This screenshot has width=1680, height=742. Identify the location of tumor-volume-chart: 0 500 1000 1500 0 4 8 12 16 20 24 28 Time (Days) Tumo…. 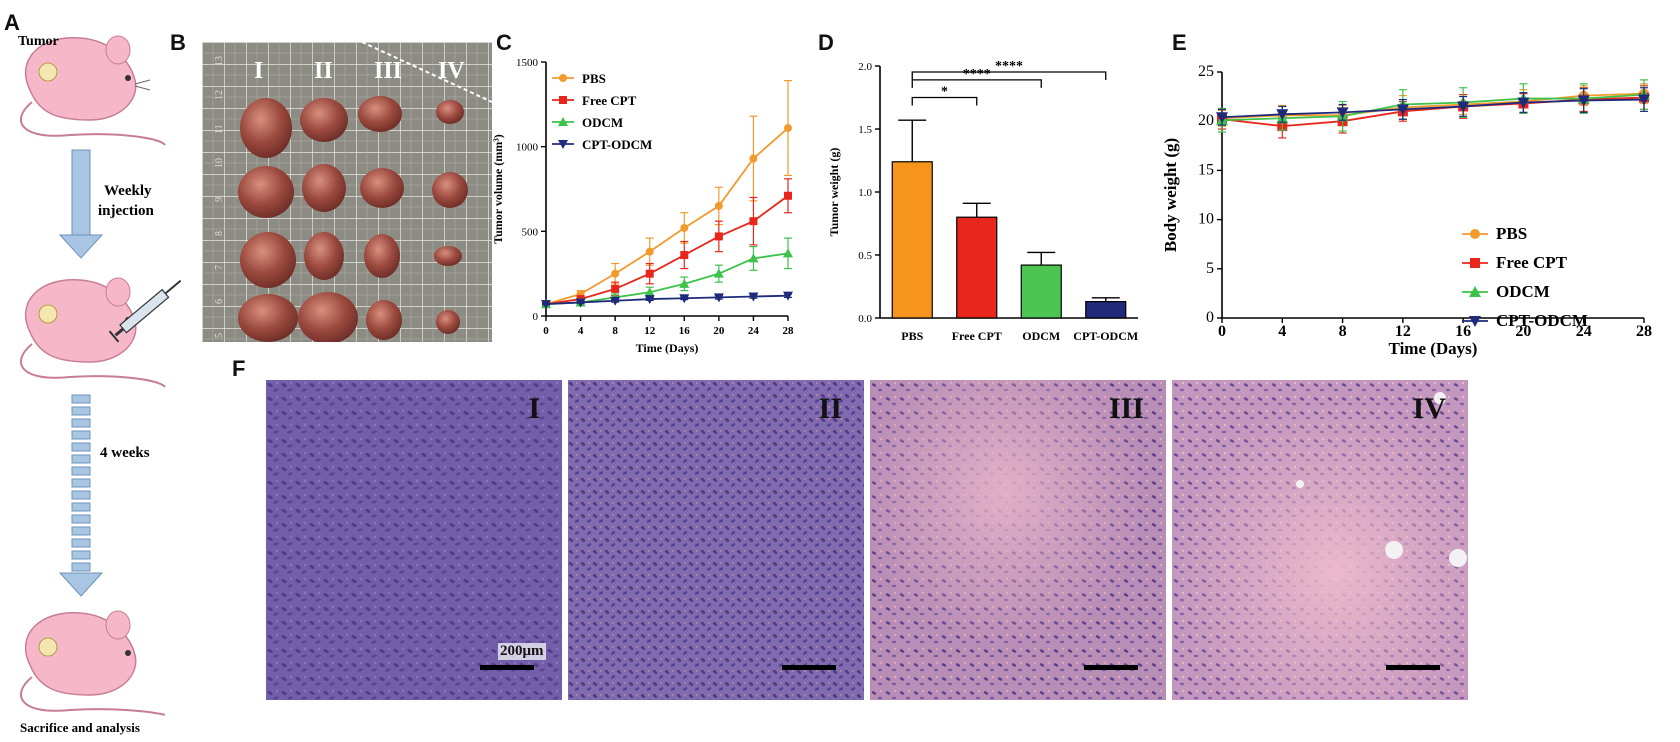
(643, 206).